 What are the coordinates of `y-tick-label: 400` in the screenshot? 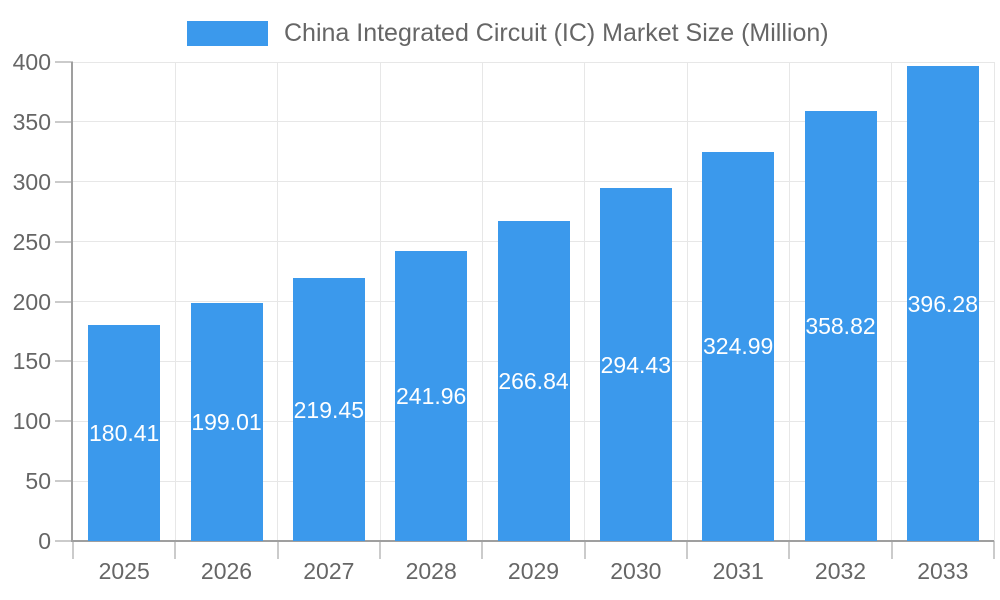 It's located at (31, 62).